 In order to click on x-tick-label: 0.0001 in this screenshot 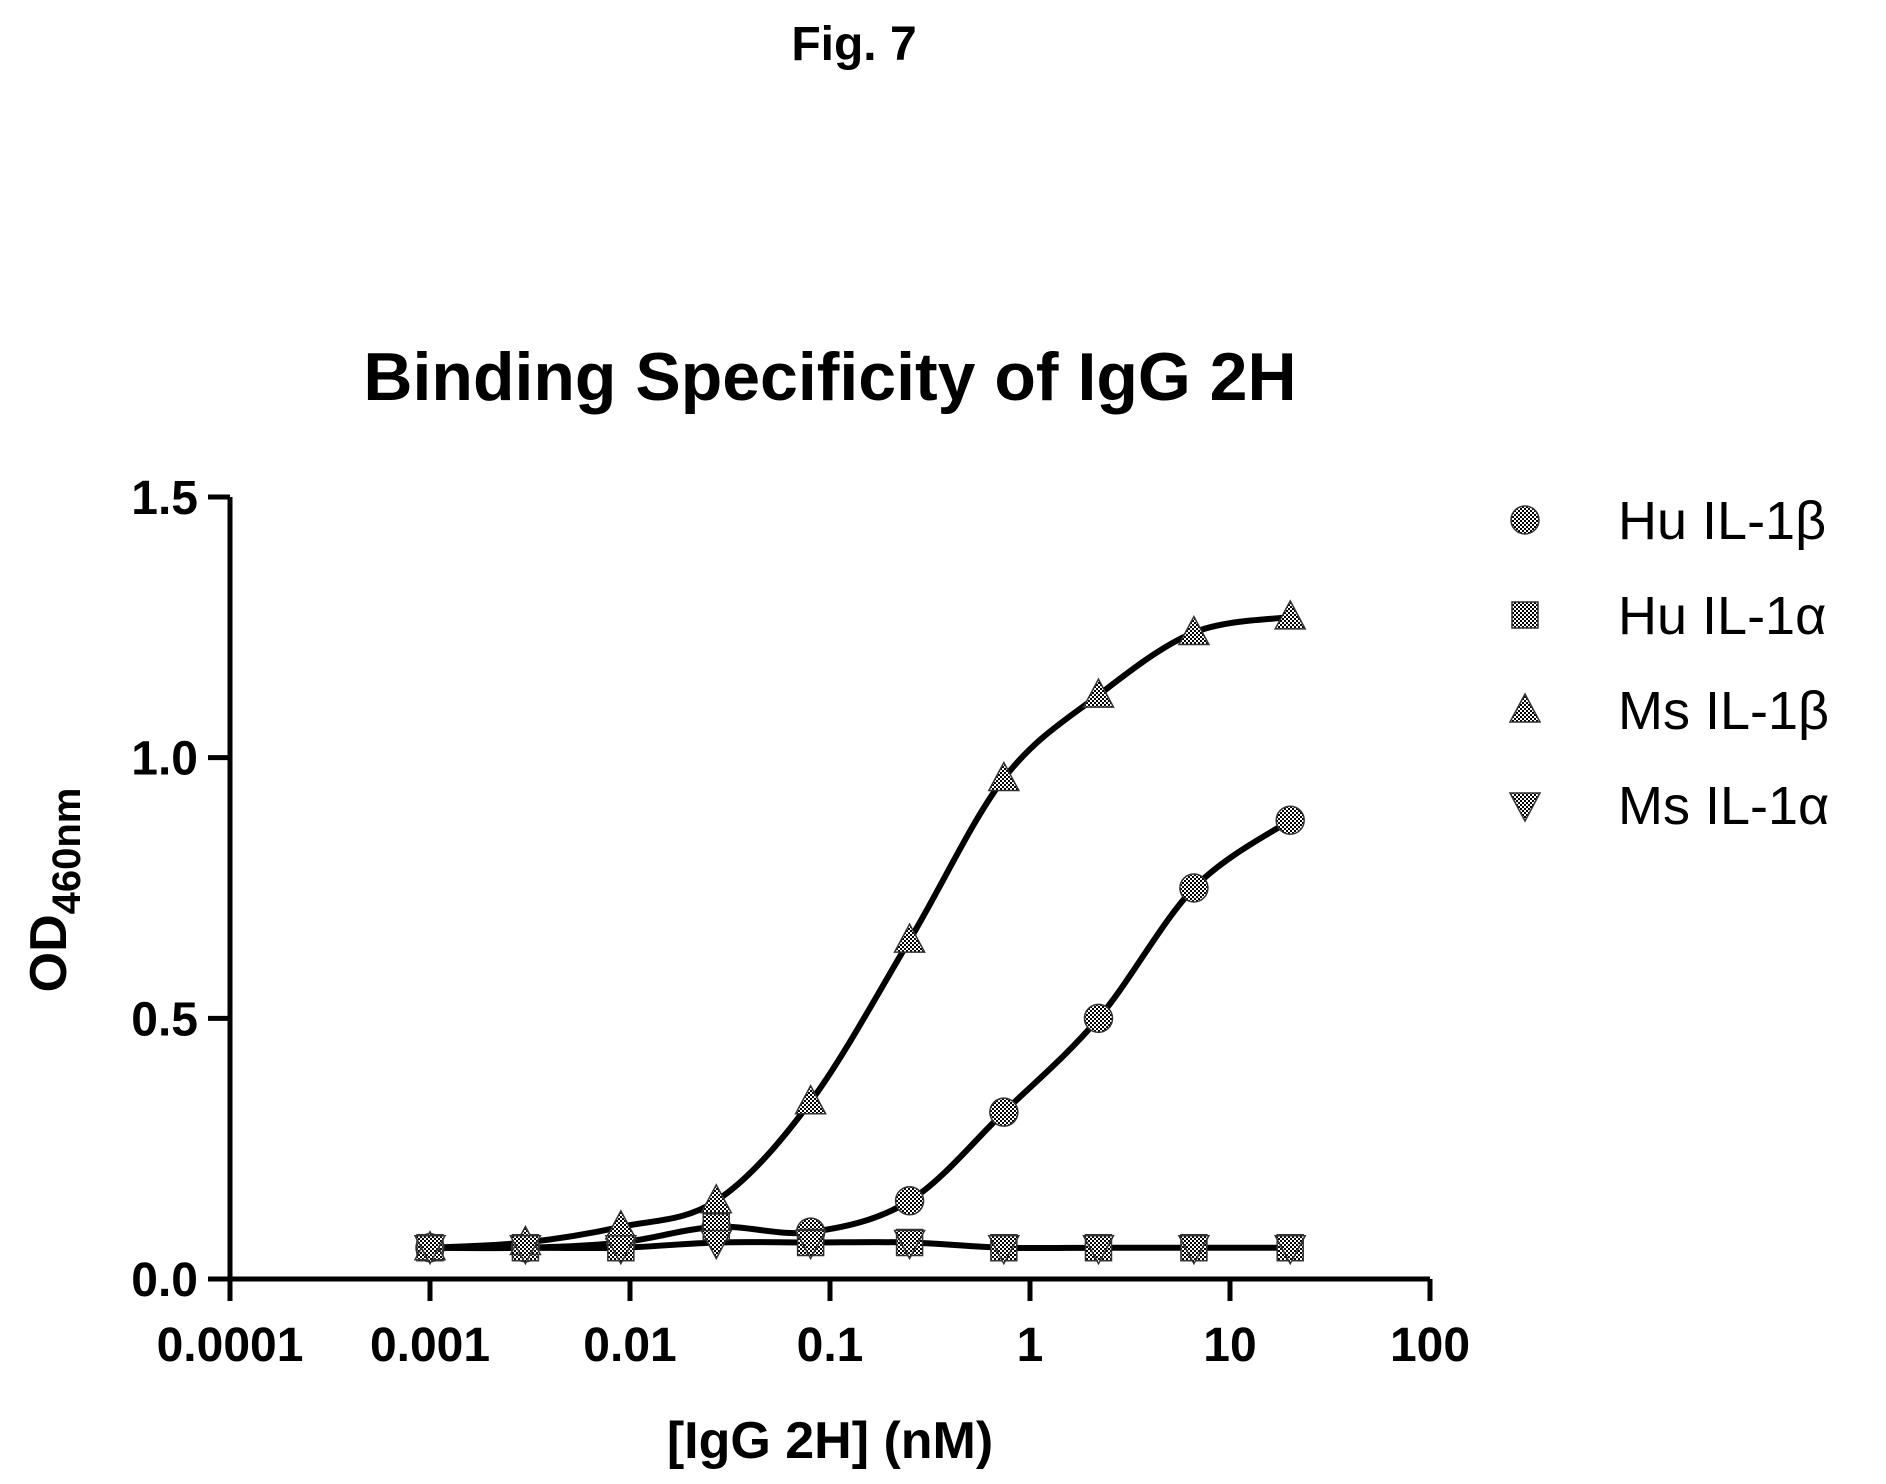, I will do `click(230, 1345)`.